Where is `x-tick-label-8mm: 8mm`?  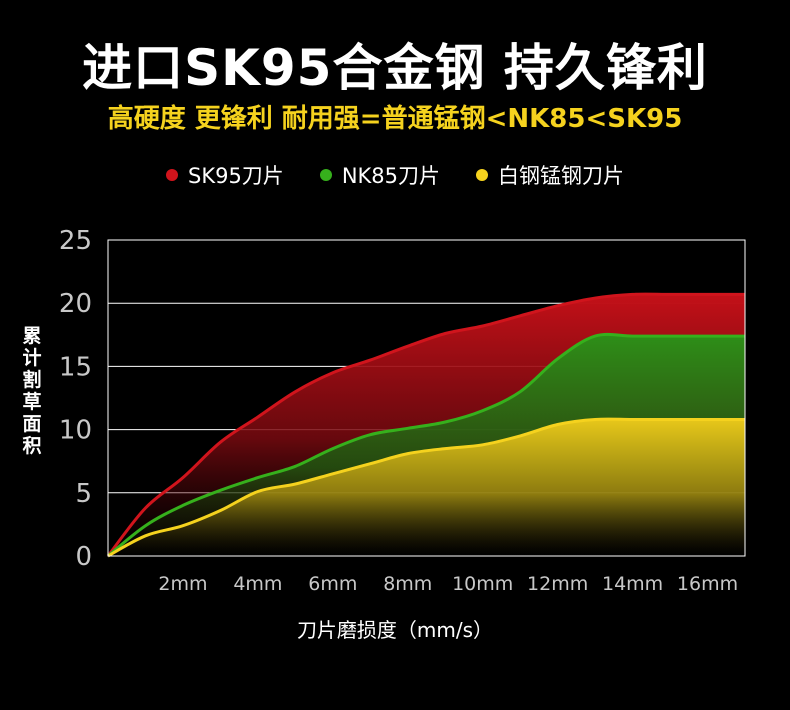 x-tick-label-8mm: 8mm is located at coordinates (407, 584).